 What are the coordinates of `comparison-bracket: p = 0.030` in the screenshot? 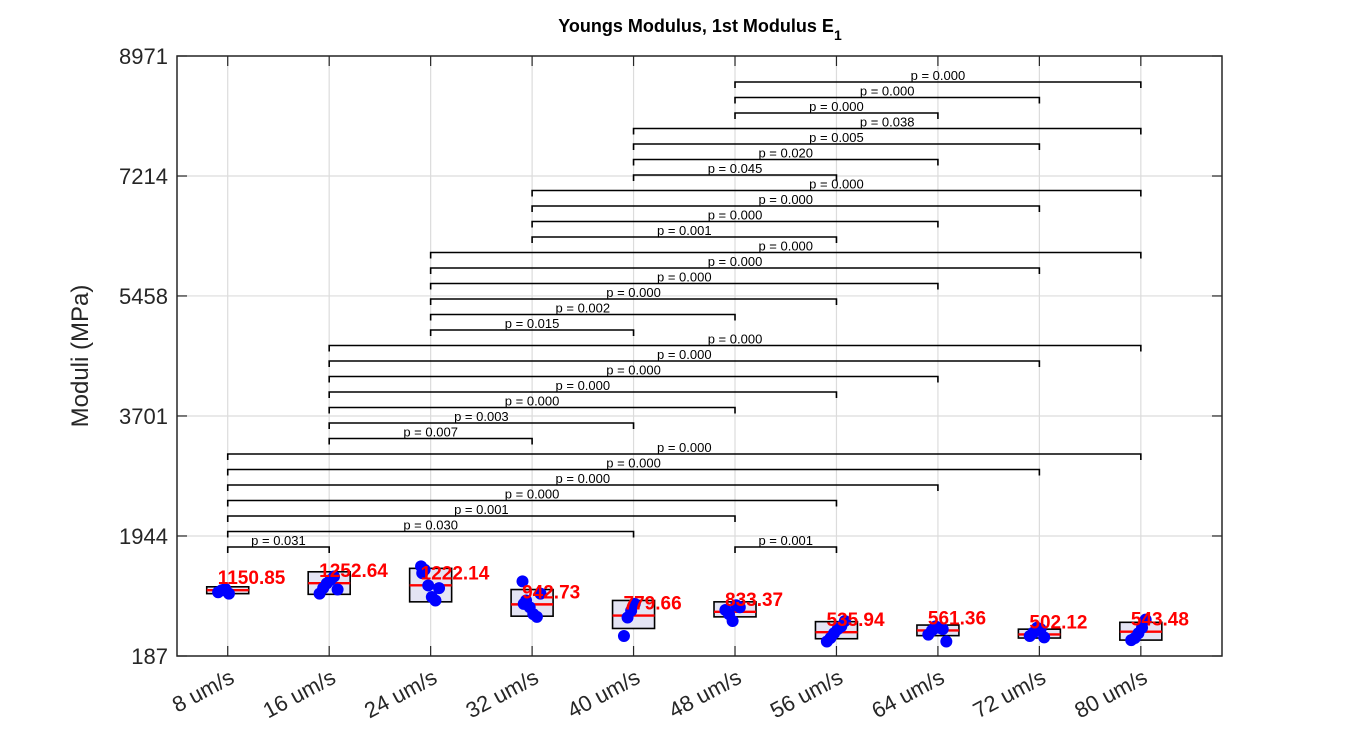 It's located at (430, 528).